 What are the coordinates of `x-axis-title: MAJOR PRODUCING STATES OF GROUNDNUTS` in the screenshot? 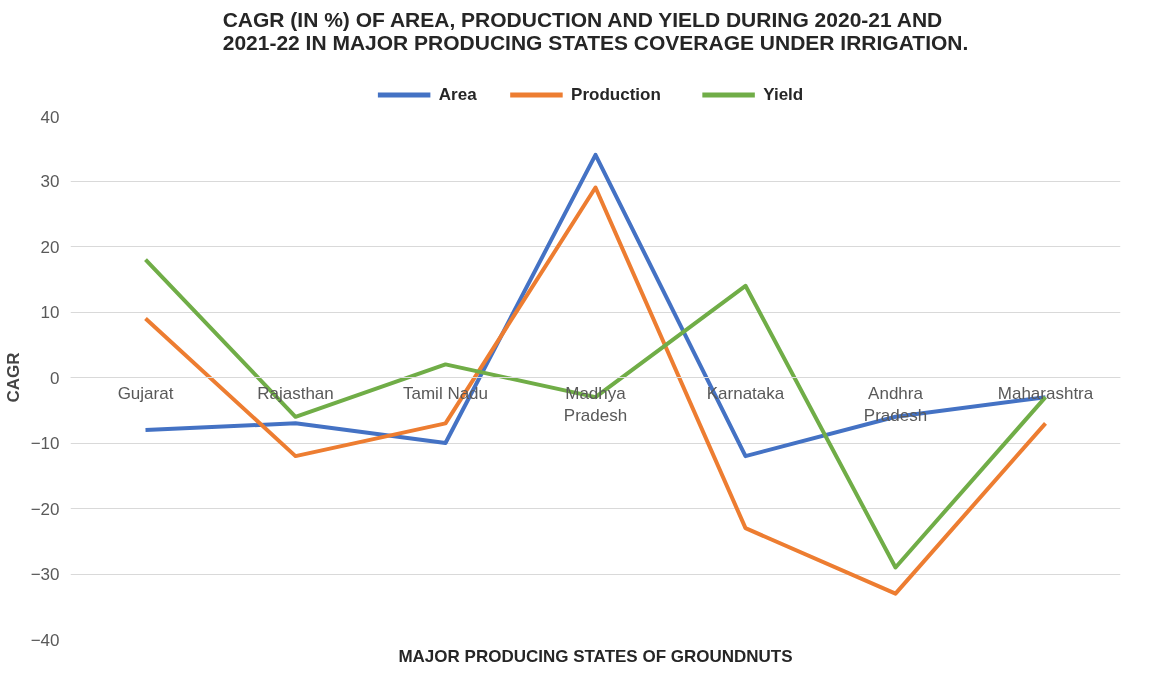 It's located at (595, 656).